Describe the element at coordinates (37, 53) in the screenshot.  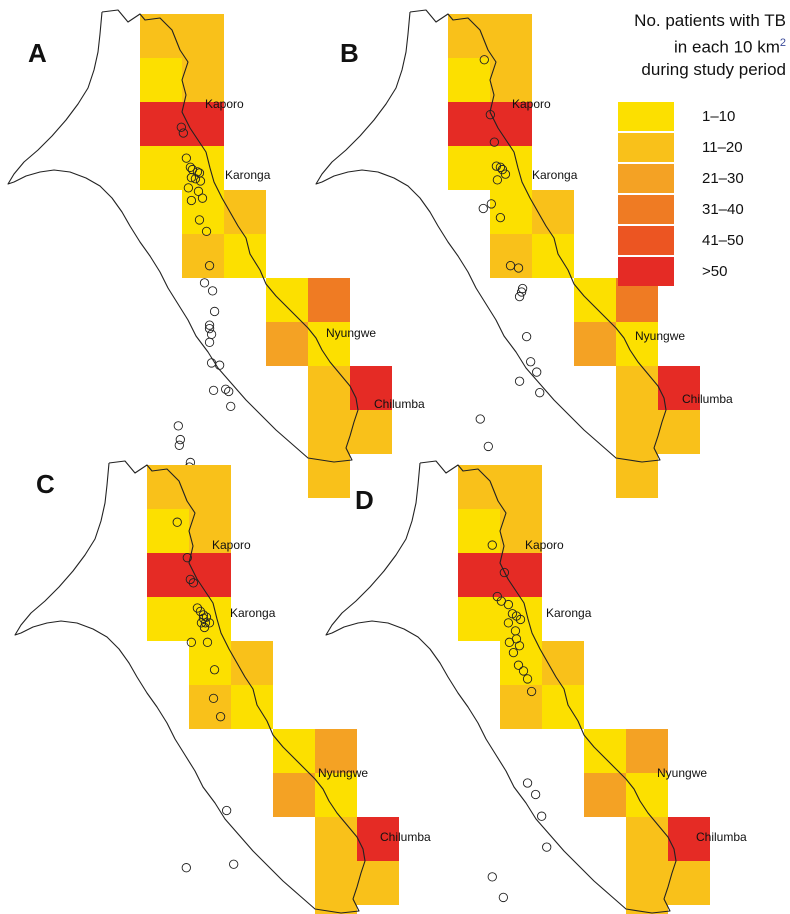
I see `panel-letter-a: A` at that location.